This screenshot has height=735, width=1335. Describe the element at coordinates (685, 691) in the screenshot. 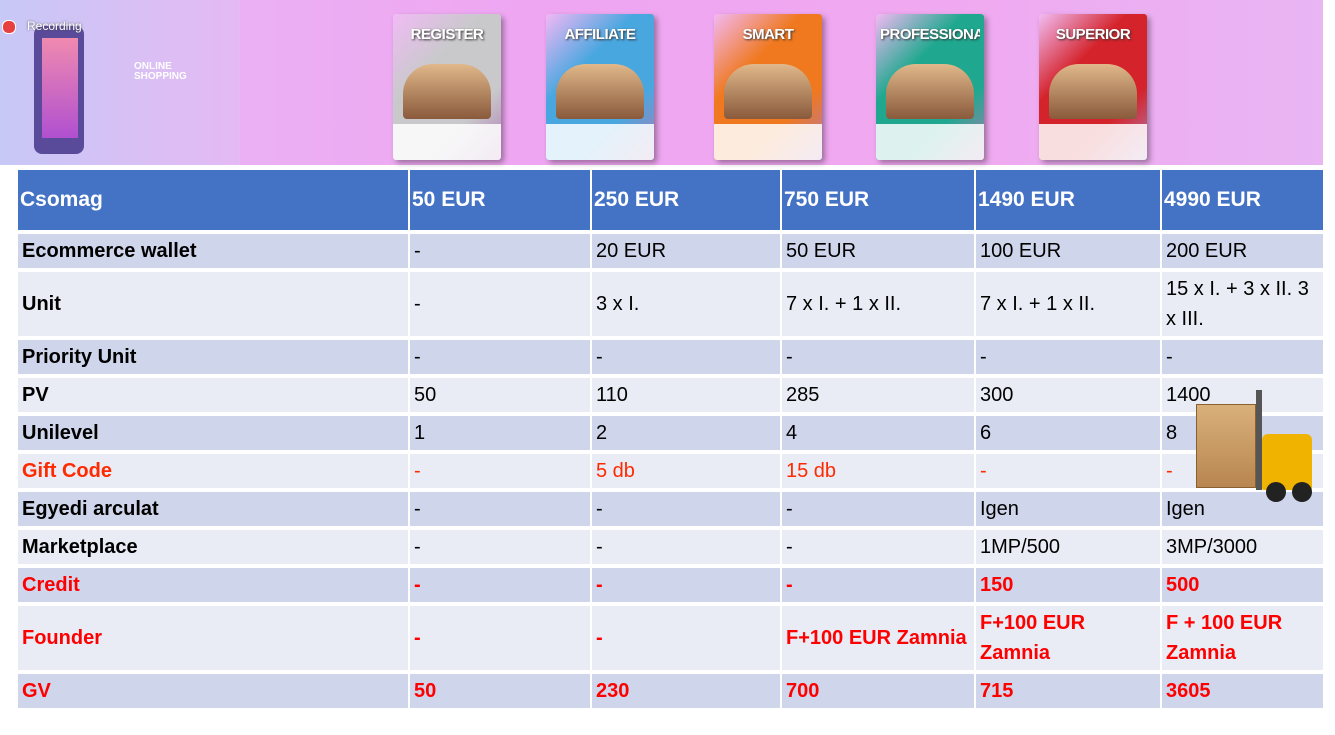

I see `cell: 230` at that location.